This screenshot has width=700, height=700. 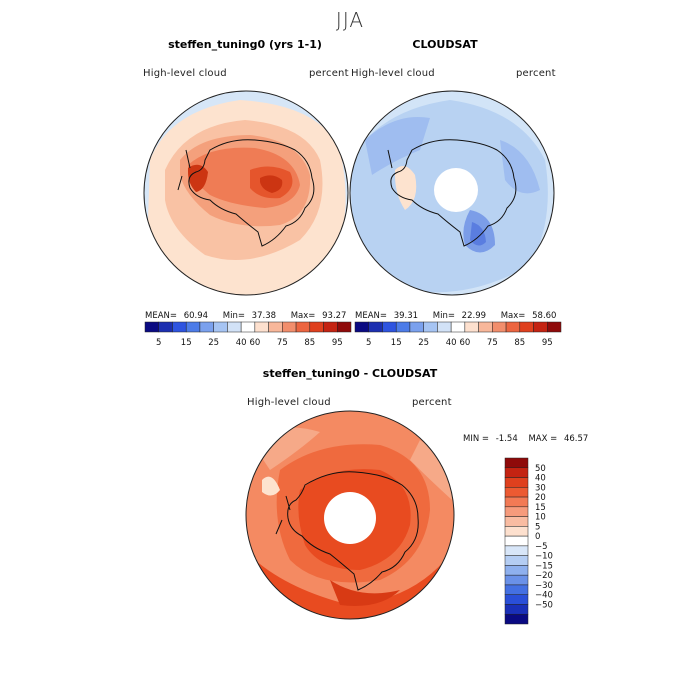 What do you see at coordinates (329, 73) in the screenshot?
I see `panel1-units-label: percent` at bounding box center [329, 73].